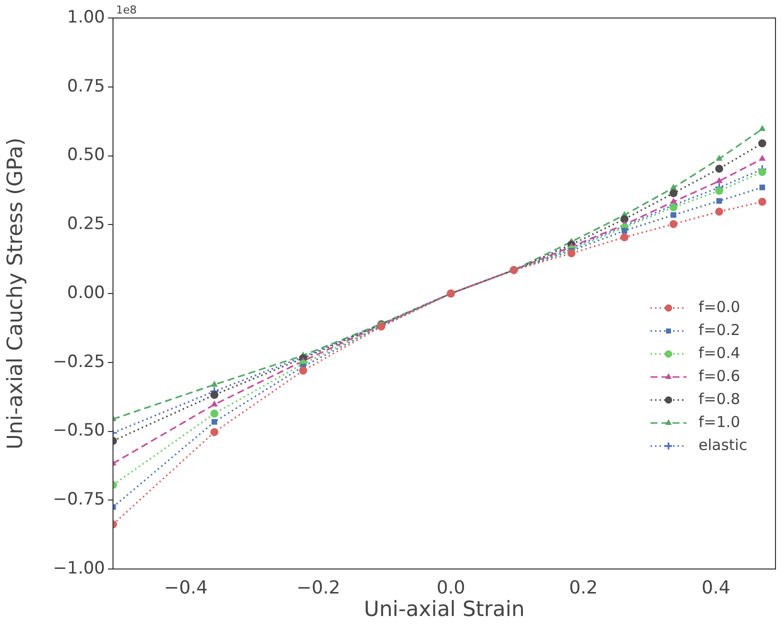 Image resolution: width=781 pixels, height=627 pixels. Describe the element at coordinates (78, 568) in the screenshot. I see `y-tick-label: −1.00` at that location.